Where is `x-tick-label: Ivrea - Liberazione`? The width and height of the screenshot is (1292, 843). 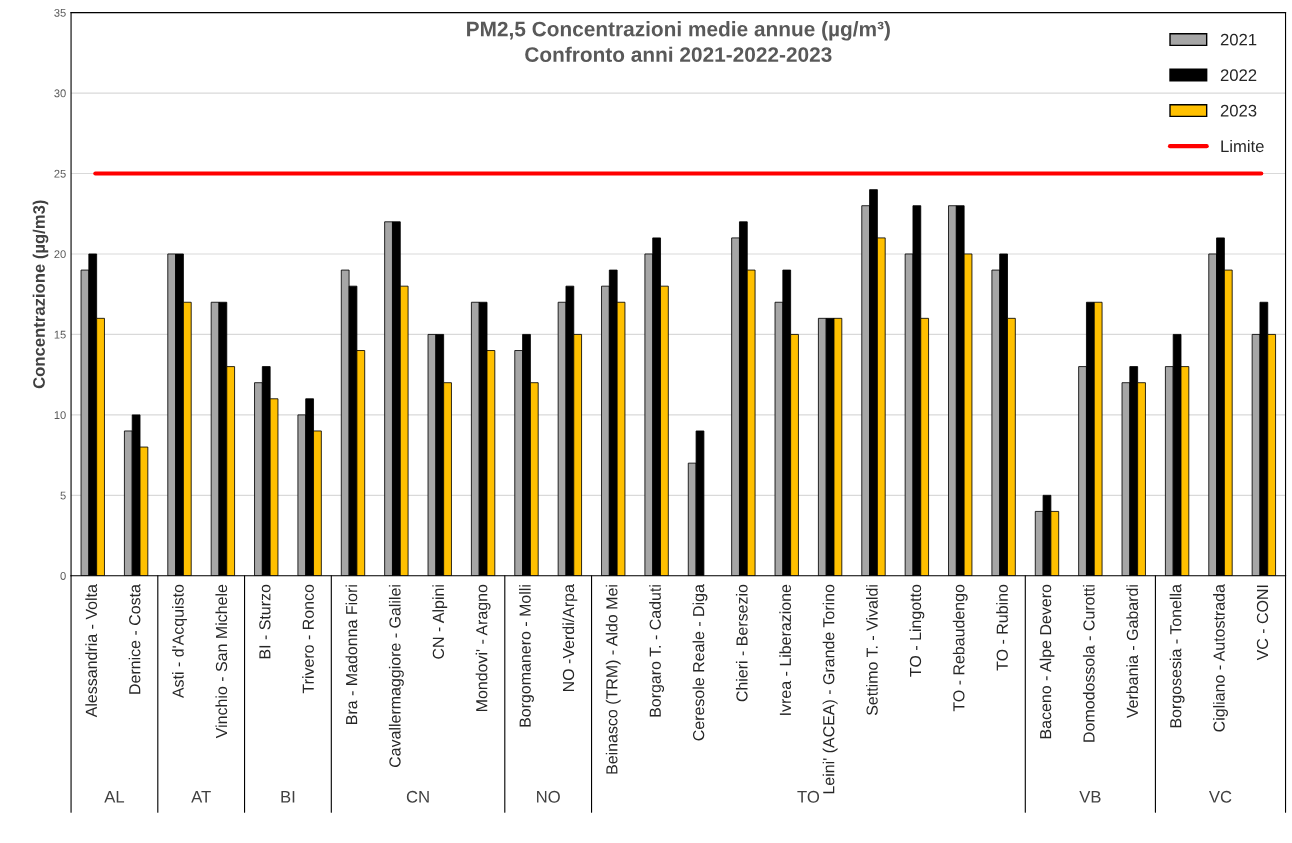
x-tick-label: Ivrea - Liberazione is located at coordinates (785, 649).